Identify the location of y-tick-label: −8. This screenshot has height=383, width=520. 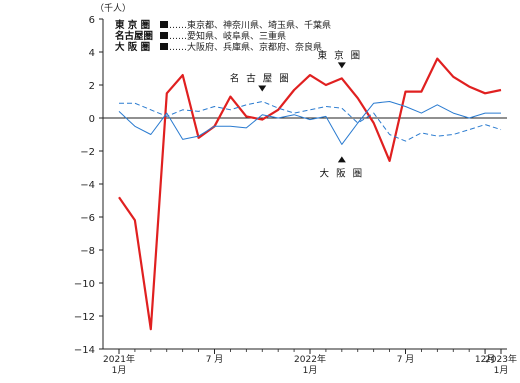
(87, 251).